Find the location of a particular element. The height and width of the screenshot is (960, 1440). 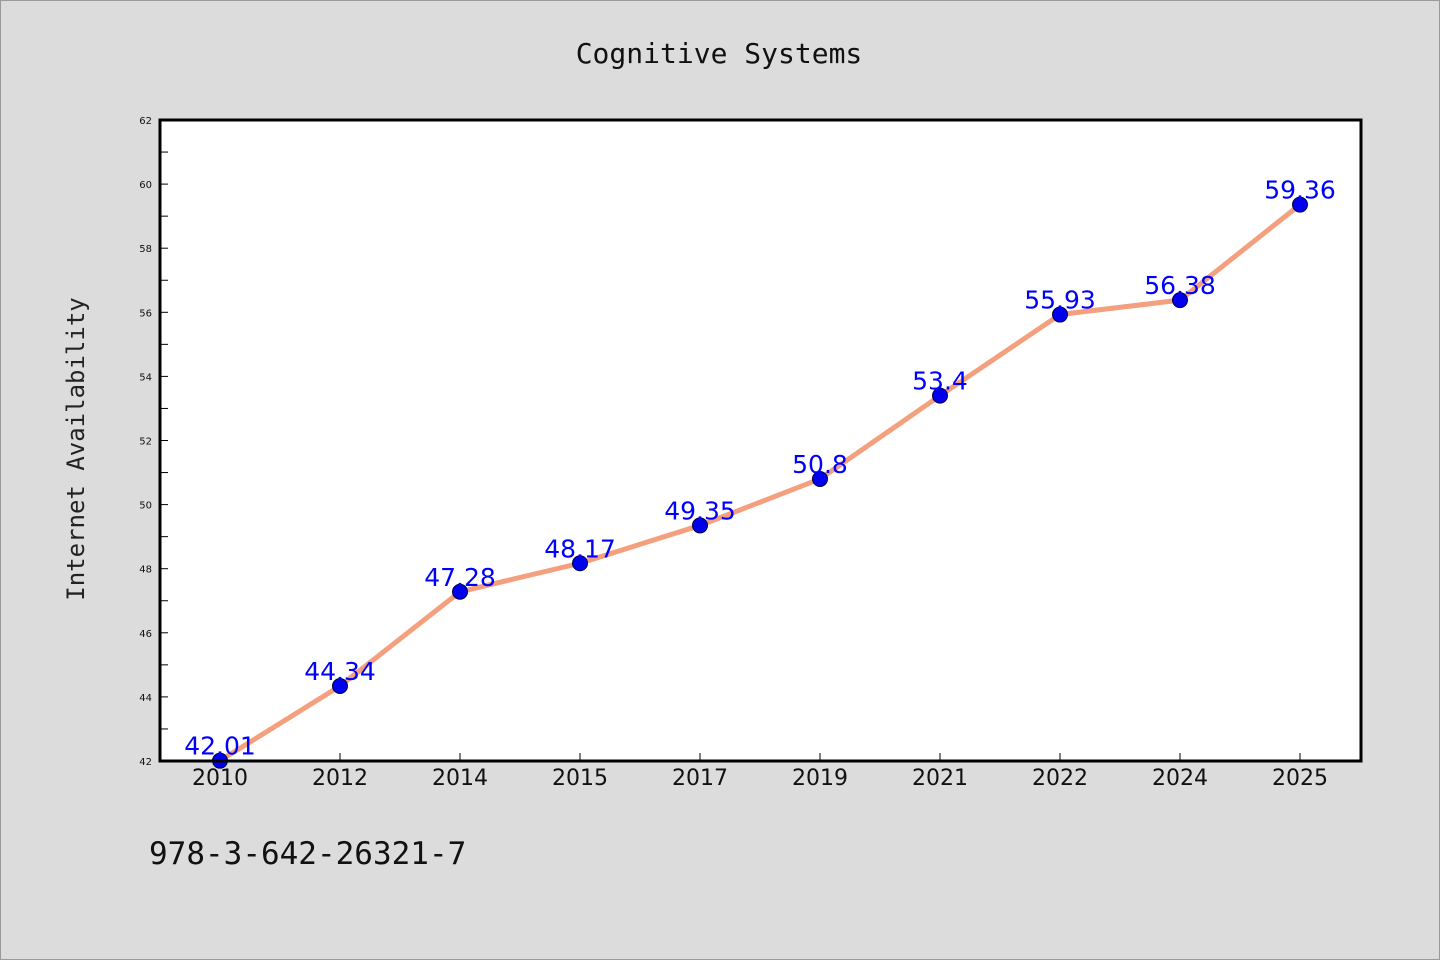

y-axis-label: Internet Availability is located at coordinates (76, 448).